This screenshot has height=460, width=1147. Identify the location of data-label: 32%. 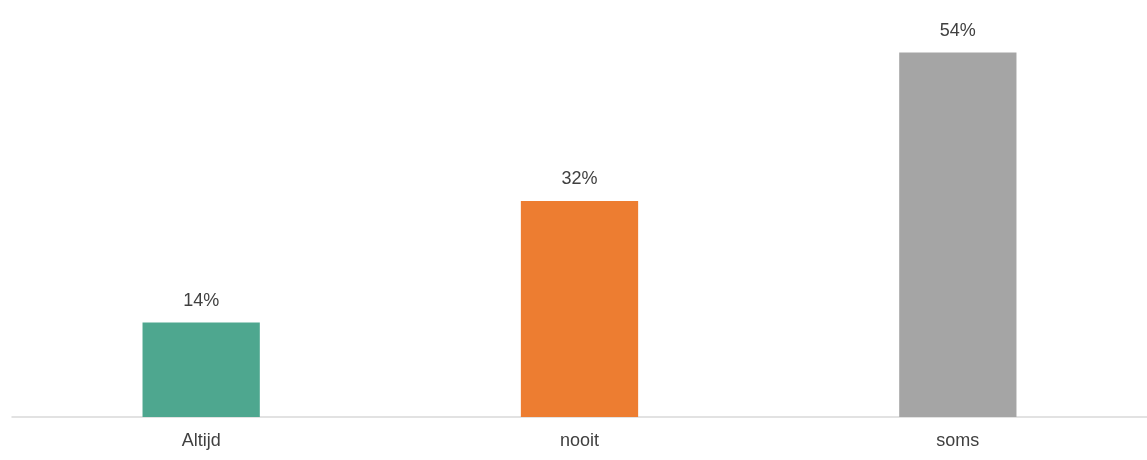
(579, 178).